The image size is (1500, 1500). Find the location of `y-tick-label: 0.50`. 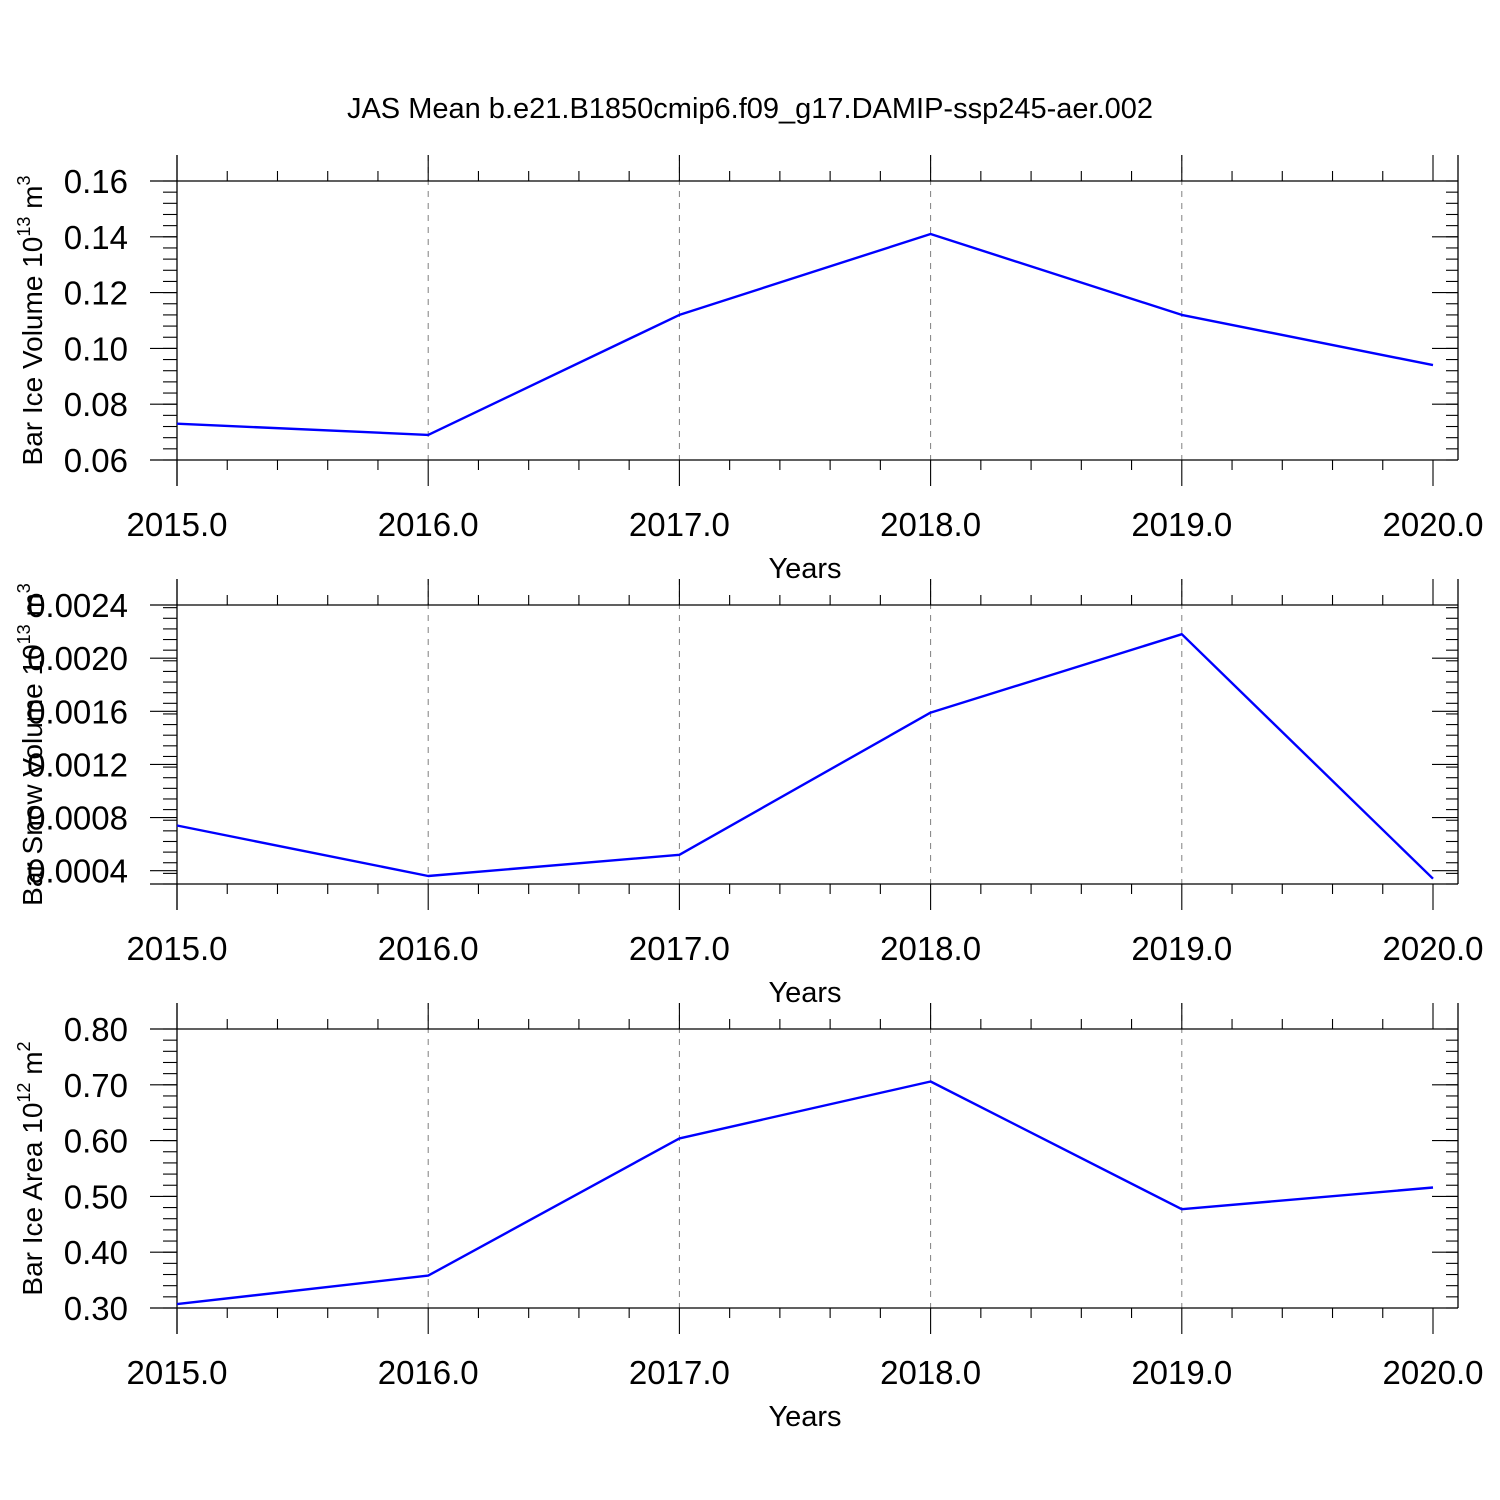

y-tick-label: 0.50 is located at coordinates (96, 1196).